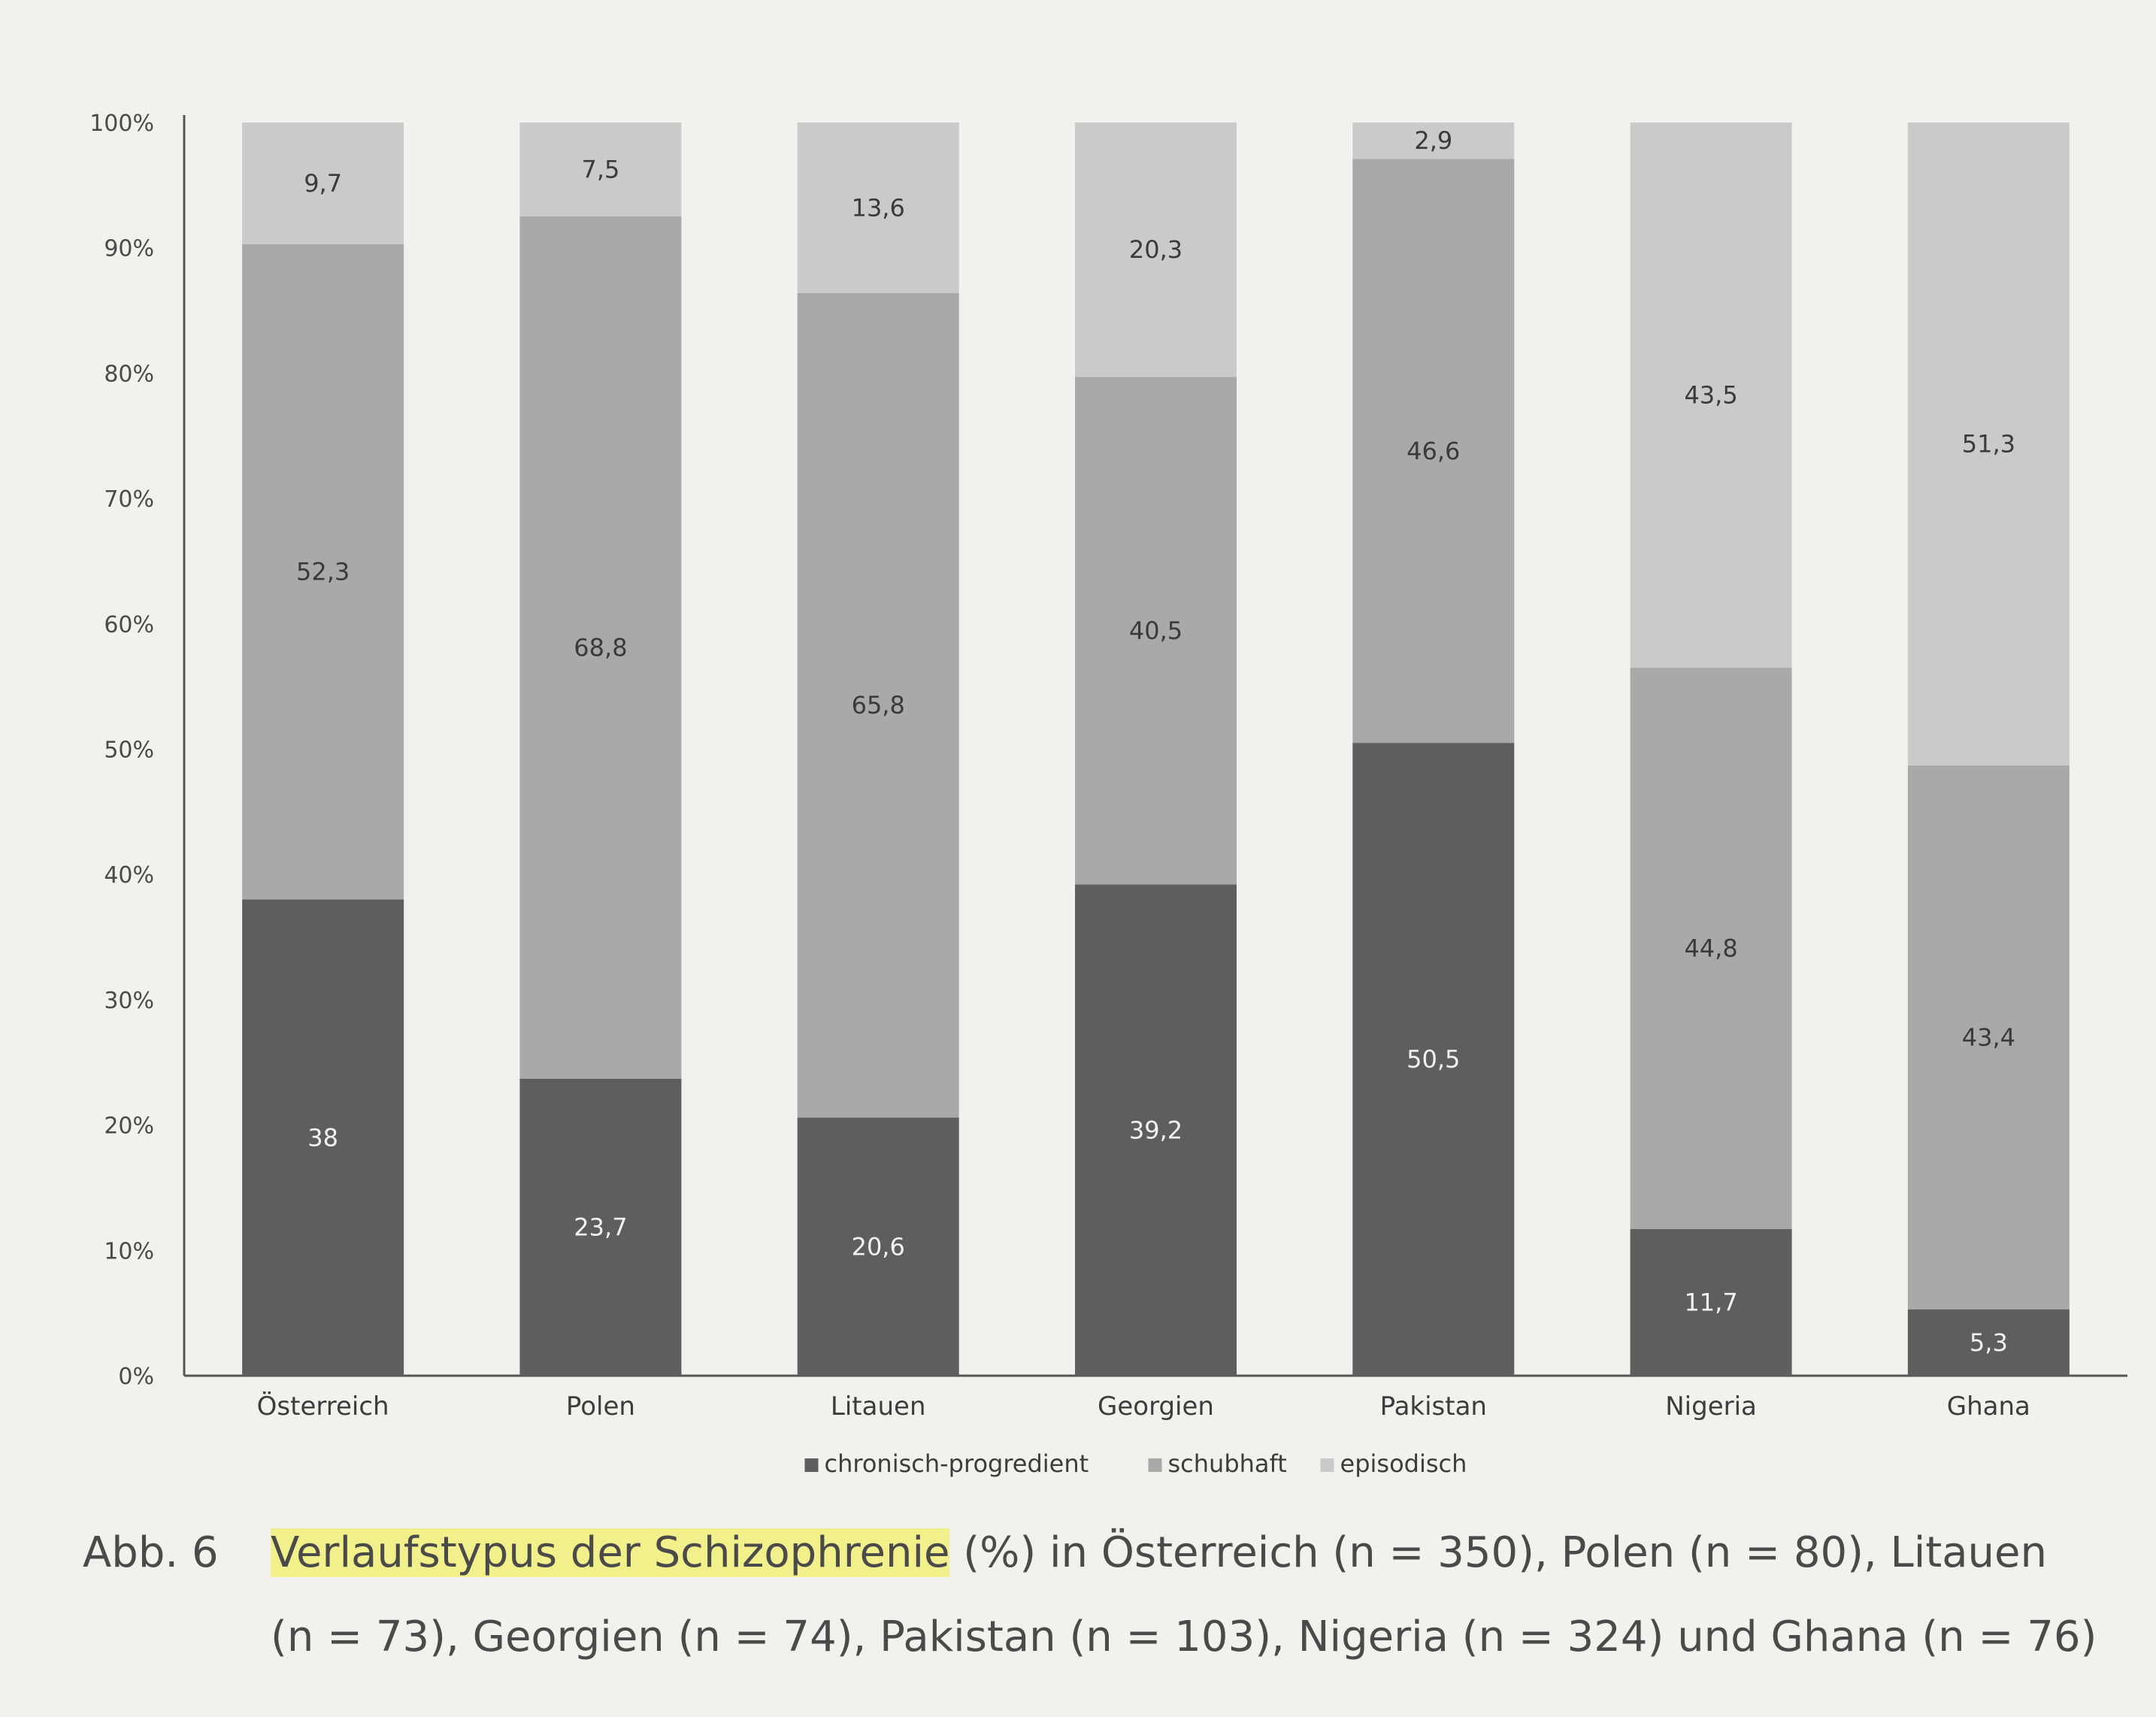  Describe the element at coordinates (323, 1406) in the screenshot. I see `x-category-label: Österreich` at that location.